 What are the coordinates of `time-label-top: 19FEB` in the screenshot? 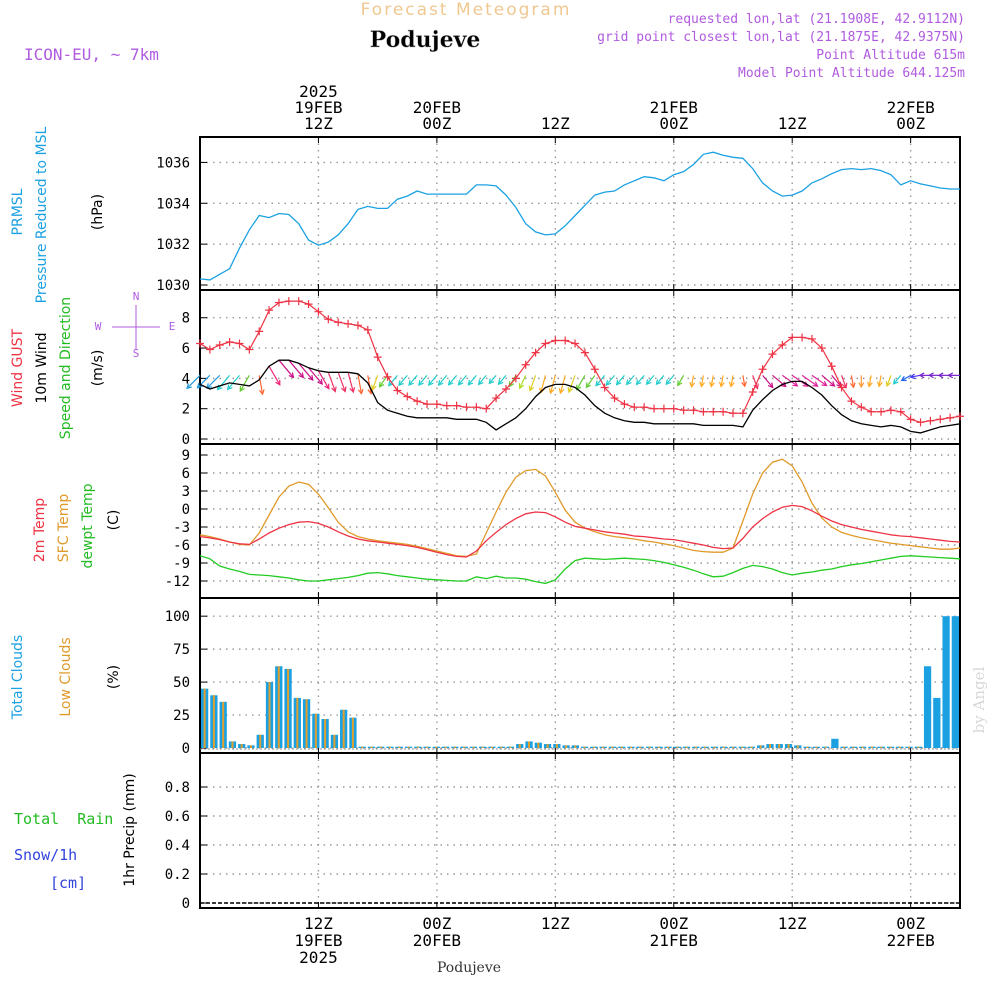 It's located at (318, 107).